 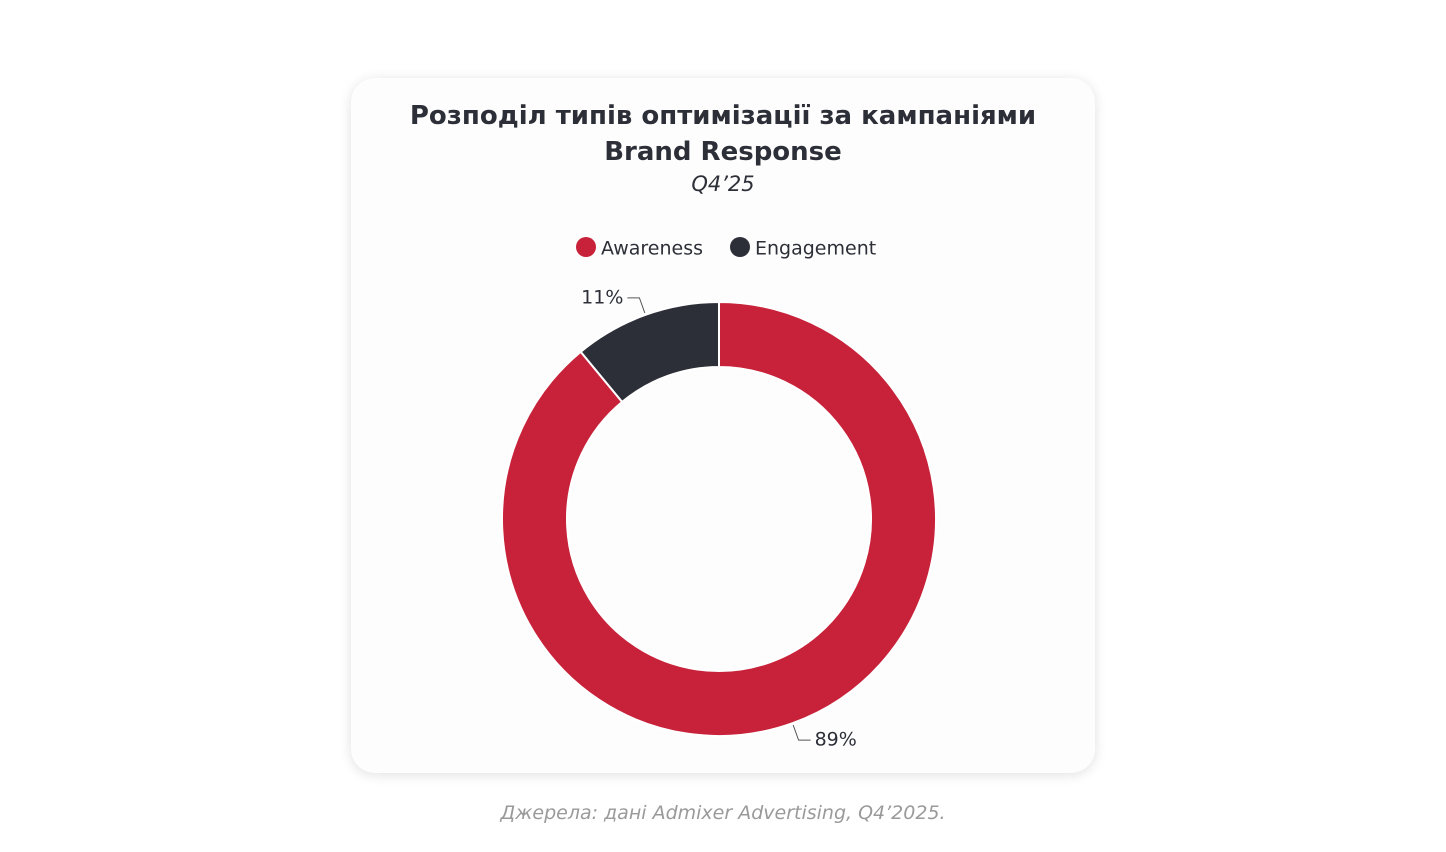 I want to click on data-label: 89%, so click(x=836, y=740).